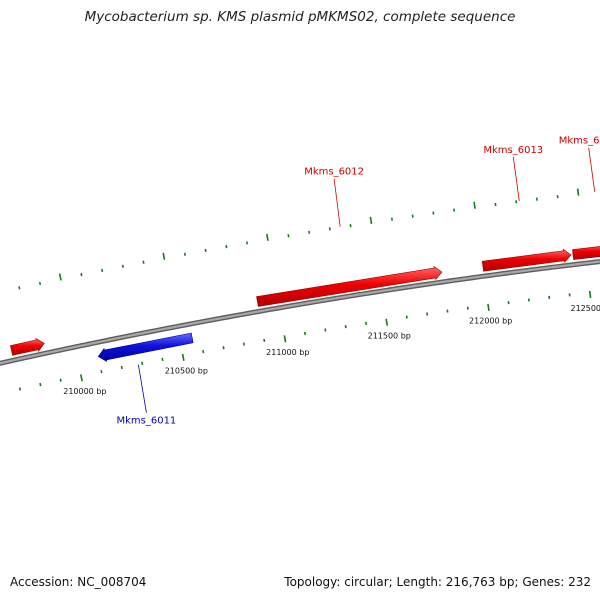  Describe the element at coordinates (146, 421) in the screenshot. I see `gene-label-mkms_6011: Mkms_6011` at that location.